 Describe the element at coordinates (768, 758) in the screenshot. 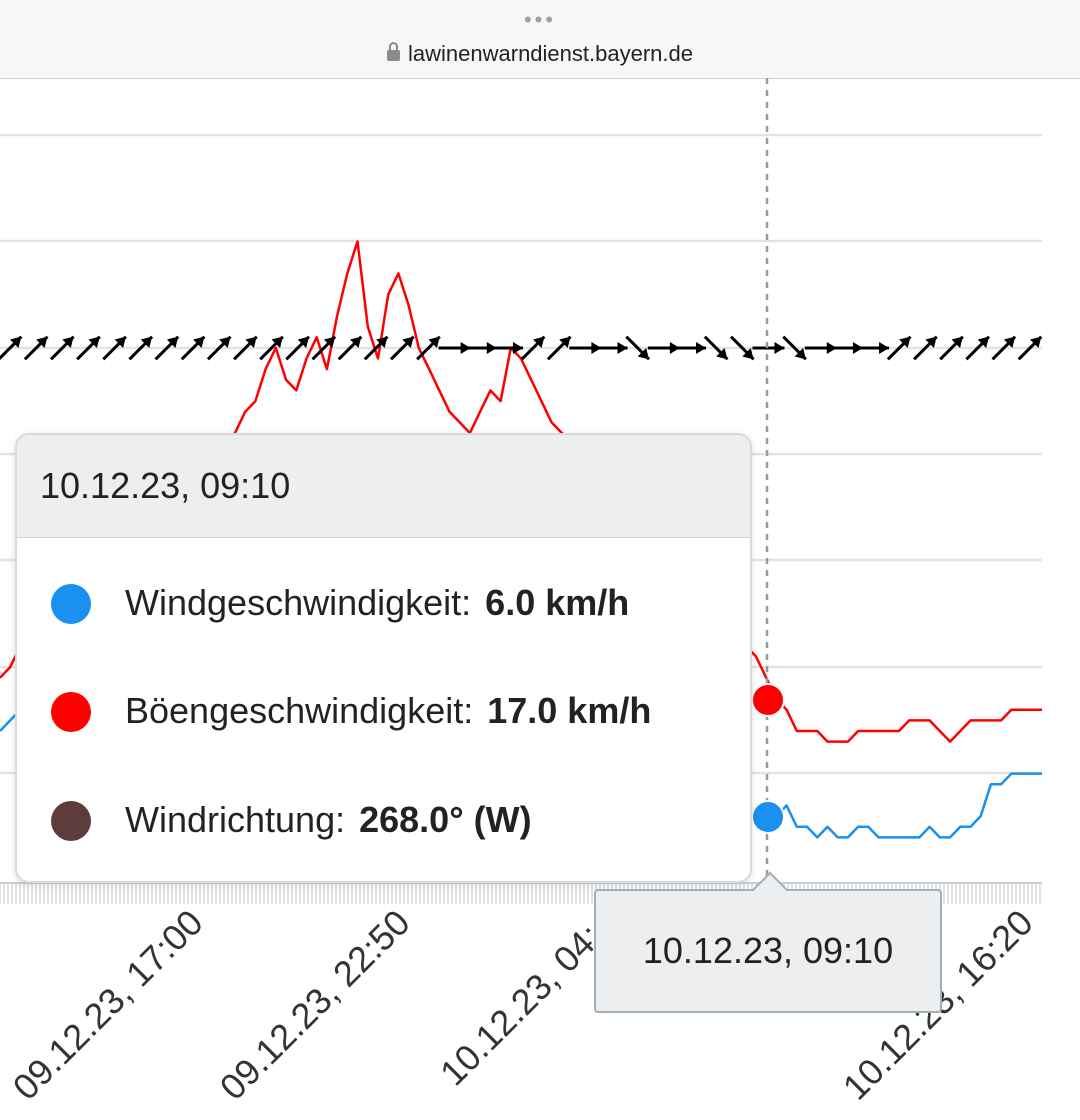

I see `hover-markers` at that location.